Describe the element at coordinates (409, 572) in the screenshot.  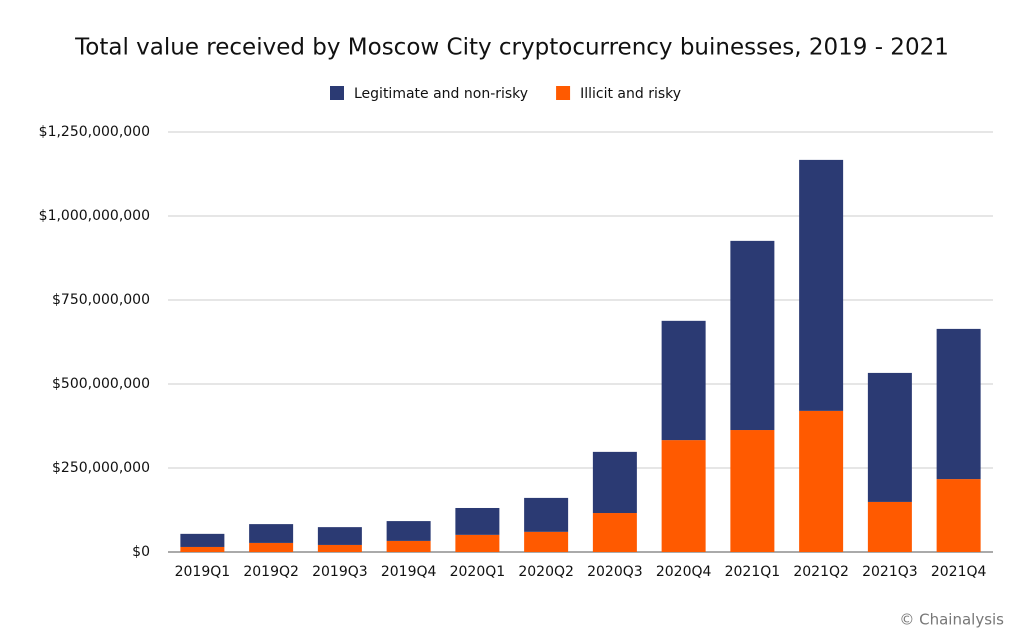
I see `x-tick-label: 2019Q4` at that location.